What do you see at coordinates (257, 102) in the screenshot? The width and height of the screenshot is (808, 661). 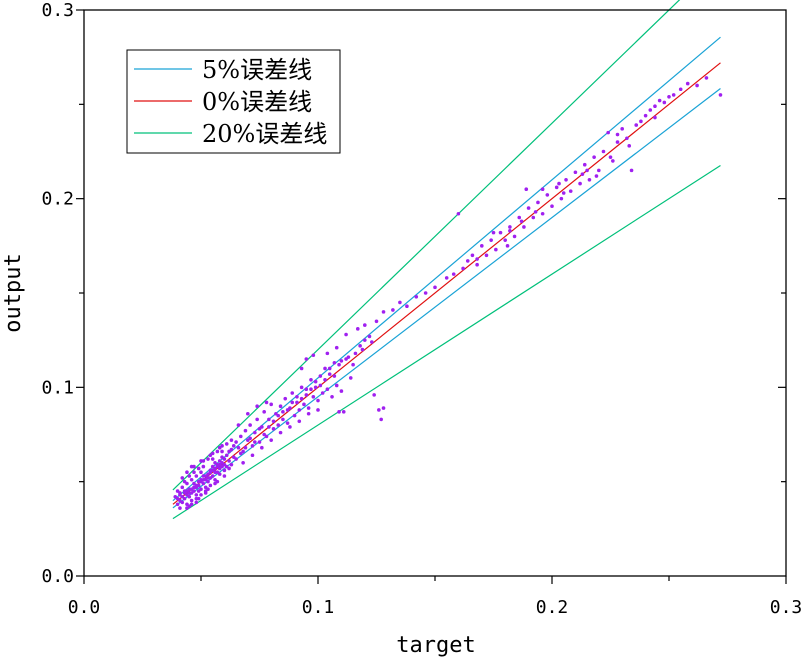 I see `legend-label-0pct: 0%误差线` at bounding box center [257, 102].